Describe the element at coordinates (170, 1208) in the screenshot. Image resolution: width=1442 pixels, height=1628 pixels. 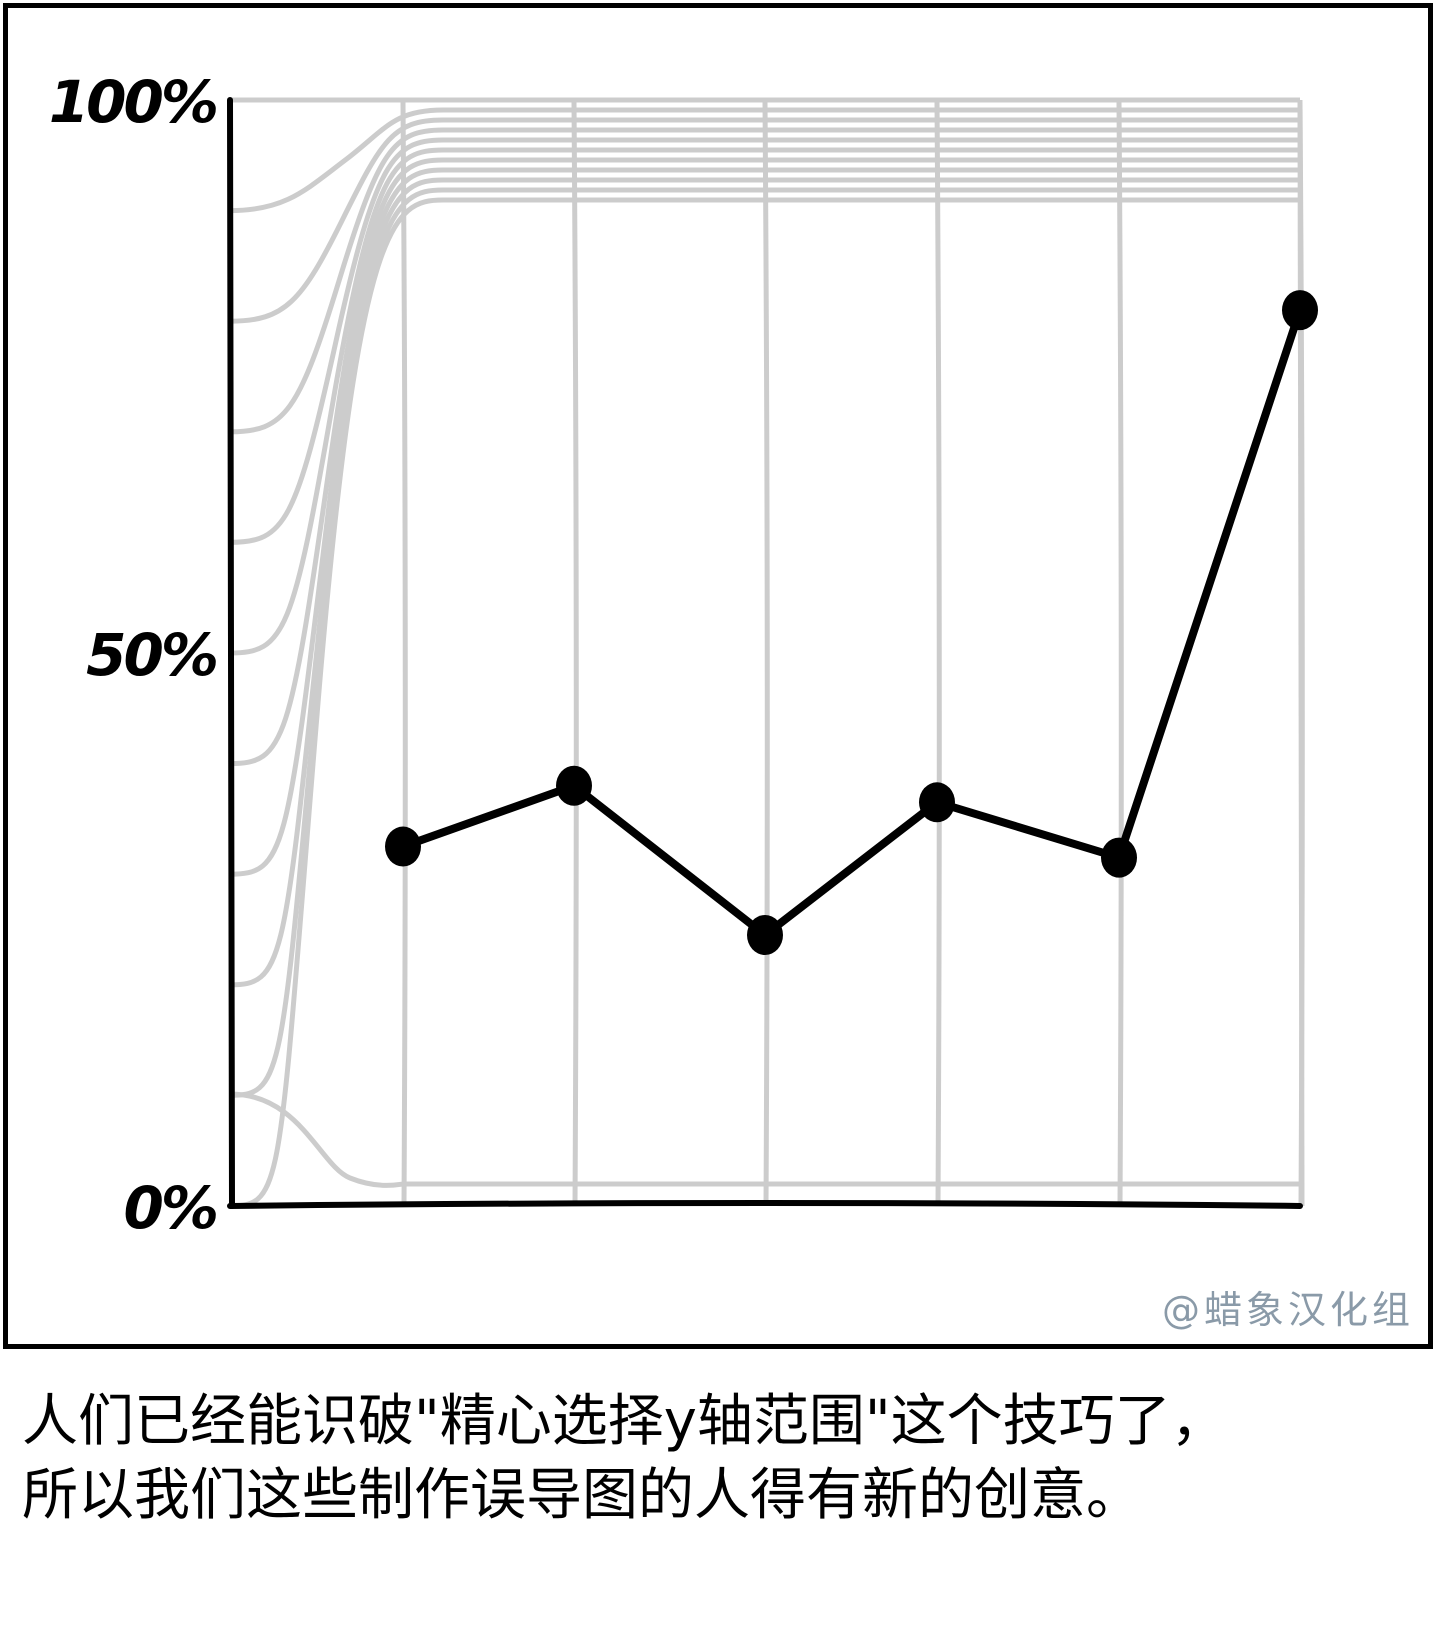
I see `y-tick-label: 0%` at that location.